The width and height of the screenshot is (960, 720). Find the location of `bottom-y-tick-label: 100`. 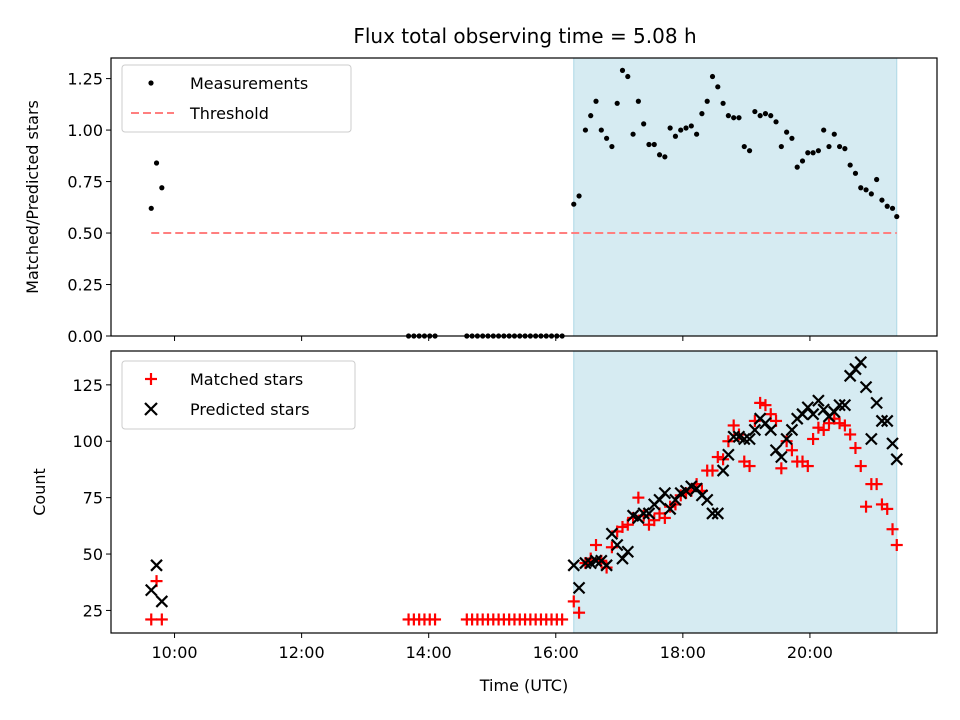

bottom-y-tick-label: 100 is located at coordinates (87, 441).